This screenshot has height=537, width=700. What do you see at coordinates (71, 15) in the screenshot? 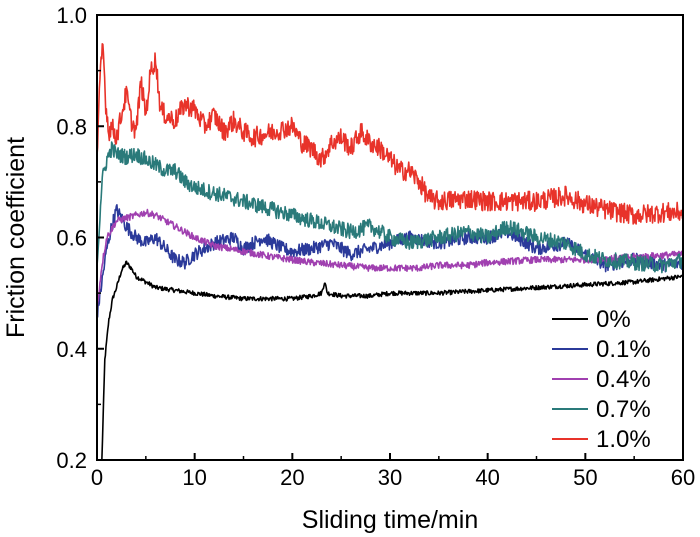
I see `y-tick-label: 1.0` at bounding box center [71, 15].